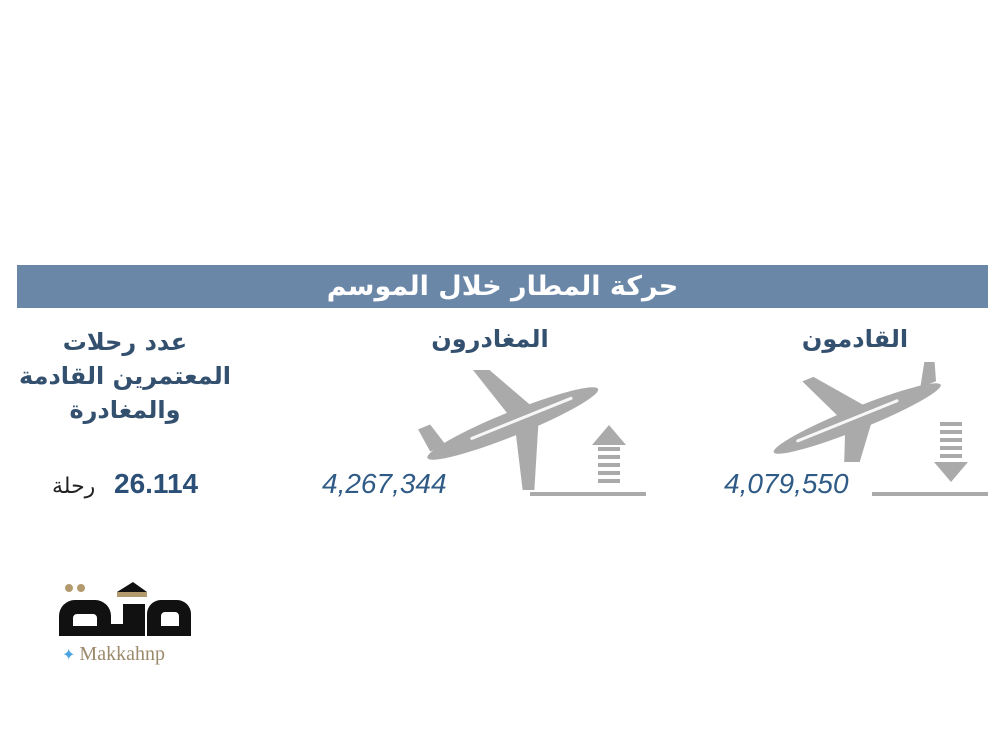 The width and height of the screenshot is (1000, 750). I want to click on arrivals-value: 4,079,550, so click(786, 483).